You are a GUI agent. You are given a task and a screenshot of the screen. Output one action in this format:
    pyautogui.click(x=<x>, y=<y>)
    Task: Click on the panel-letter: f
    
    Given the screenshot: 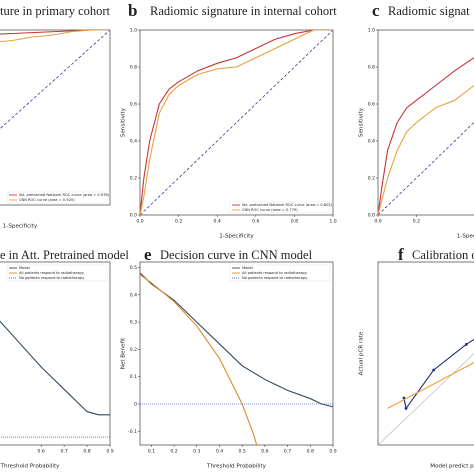 What is the action you would take?
    pyautogui.click(x=401, y=254)
    